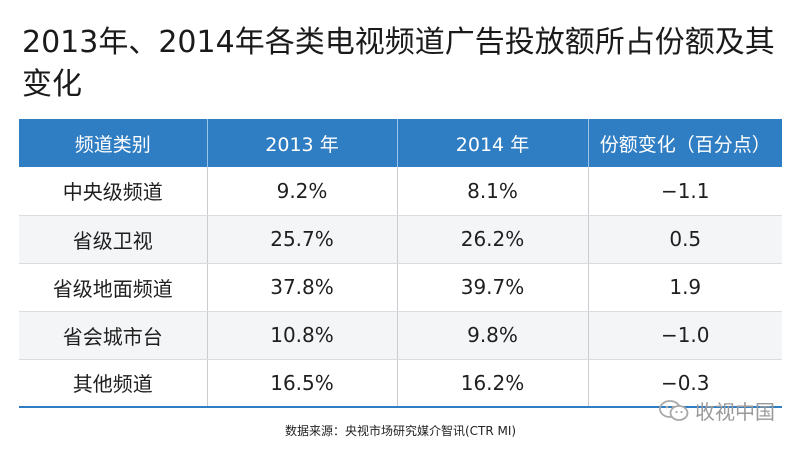  What do you see at coordinates (674, 410) in the screenshot?
I see `wechat-icon` at bounding box center [674, 410].